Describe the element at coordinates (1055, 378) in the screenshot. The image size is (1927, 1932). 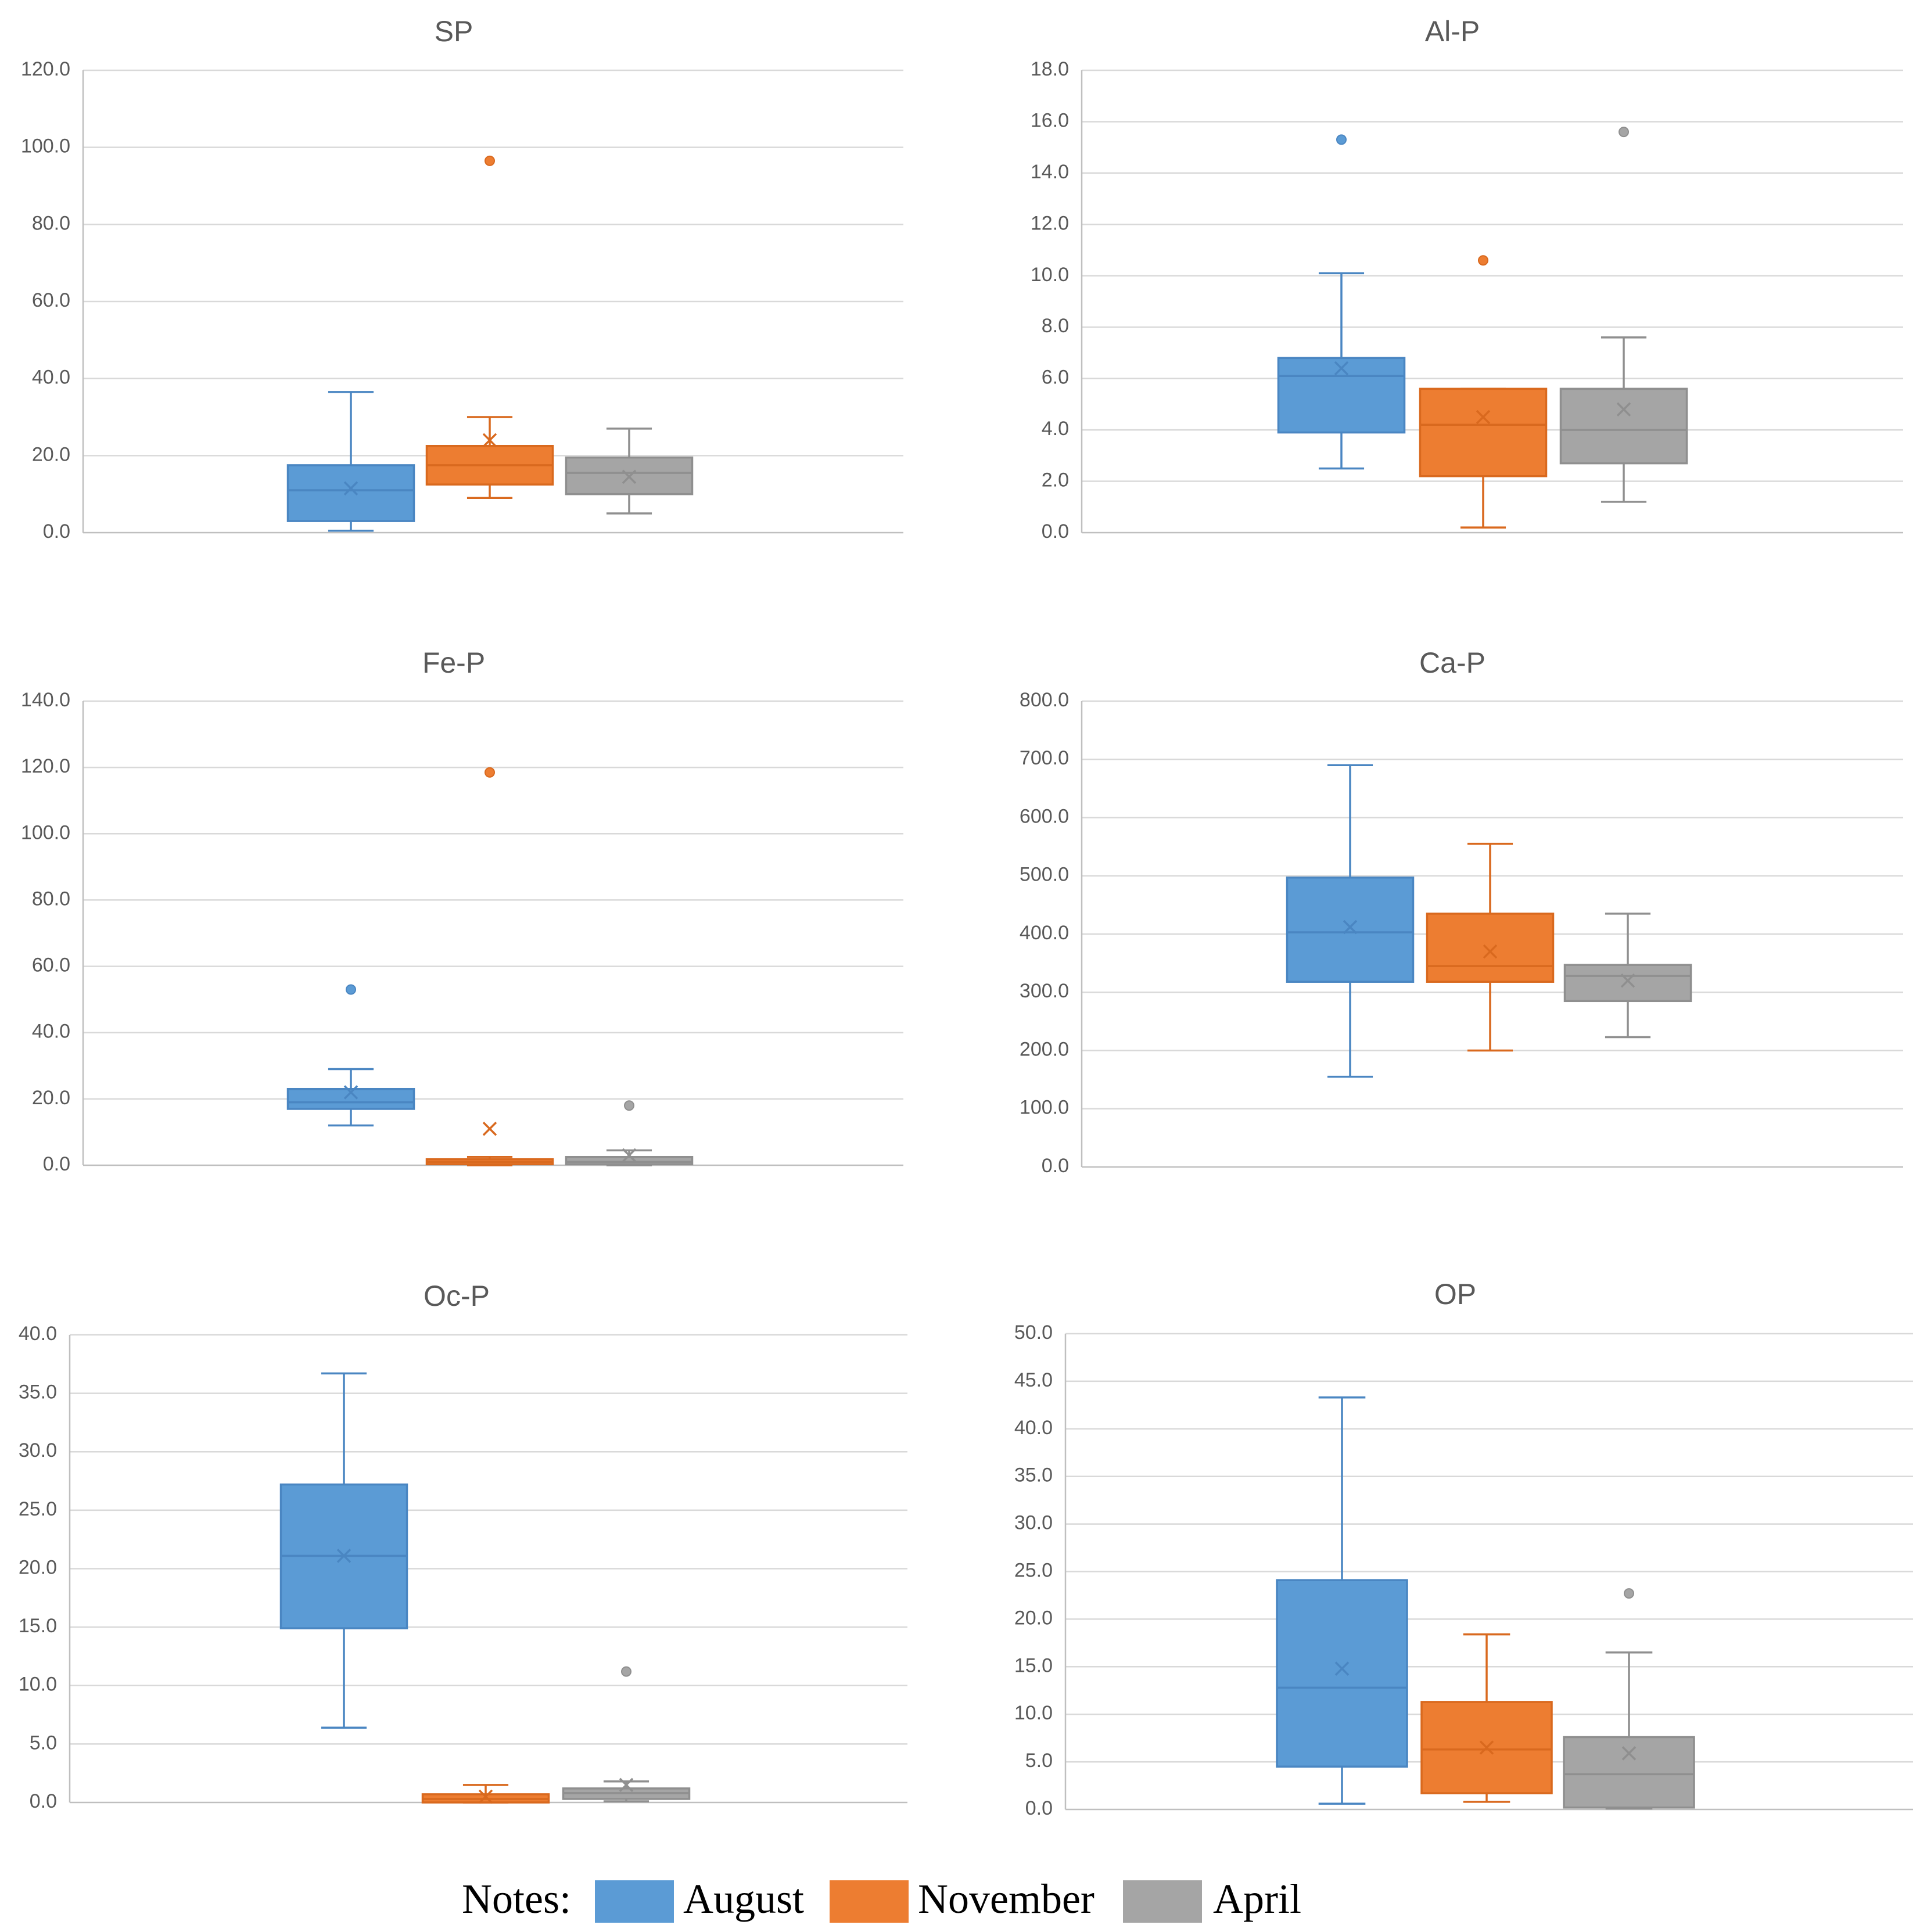
I see `y-tick-label: 6.0` at that location.